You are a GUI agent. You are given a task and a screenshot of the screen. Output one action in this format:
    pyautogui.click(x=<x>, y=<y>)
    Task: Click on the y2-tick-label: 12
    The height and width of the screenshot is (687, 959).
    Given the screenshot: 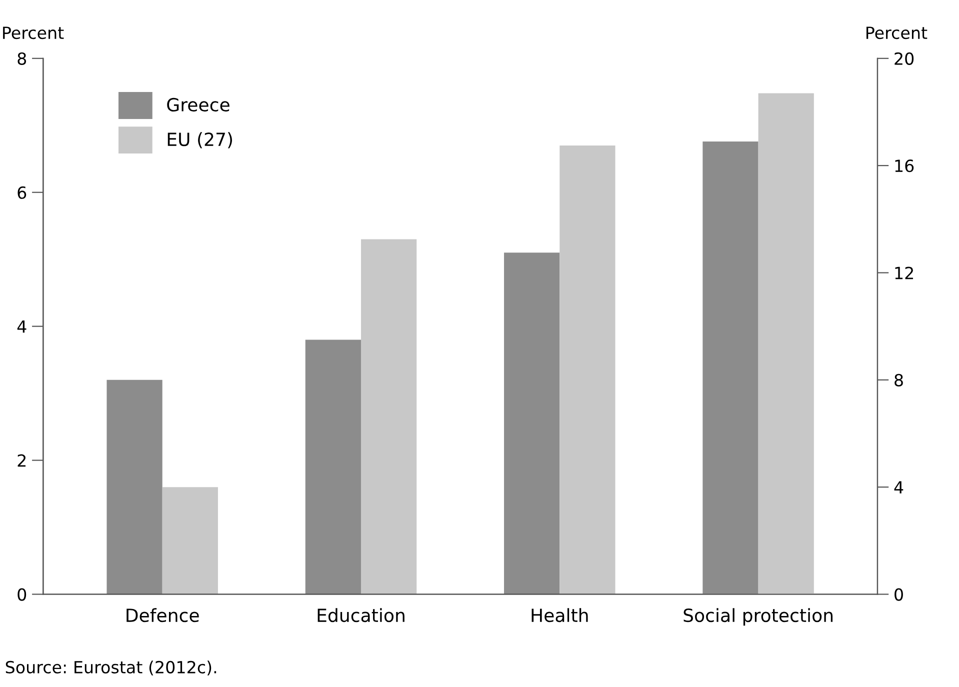 What is the action you would take?
    pyautogui.click(x=904, y=273)
    